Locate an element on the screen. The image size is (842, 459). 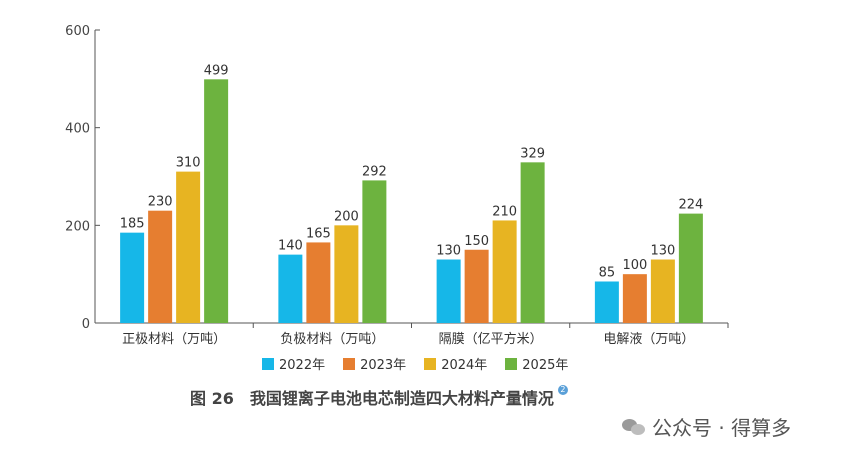
legend-item: 2023年 is located at coordinates (374, 363).